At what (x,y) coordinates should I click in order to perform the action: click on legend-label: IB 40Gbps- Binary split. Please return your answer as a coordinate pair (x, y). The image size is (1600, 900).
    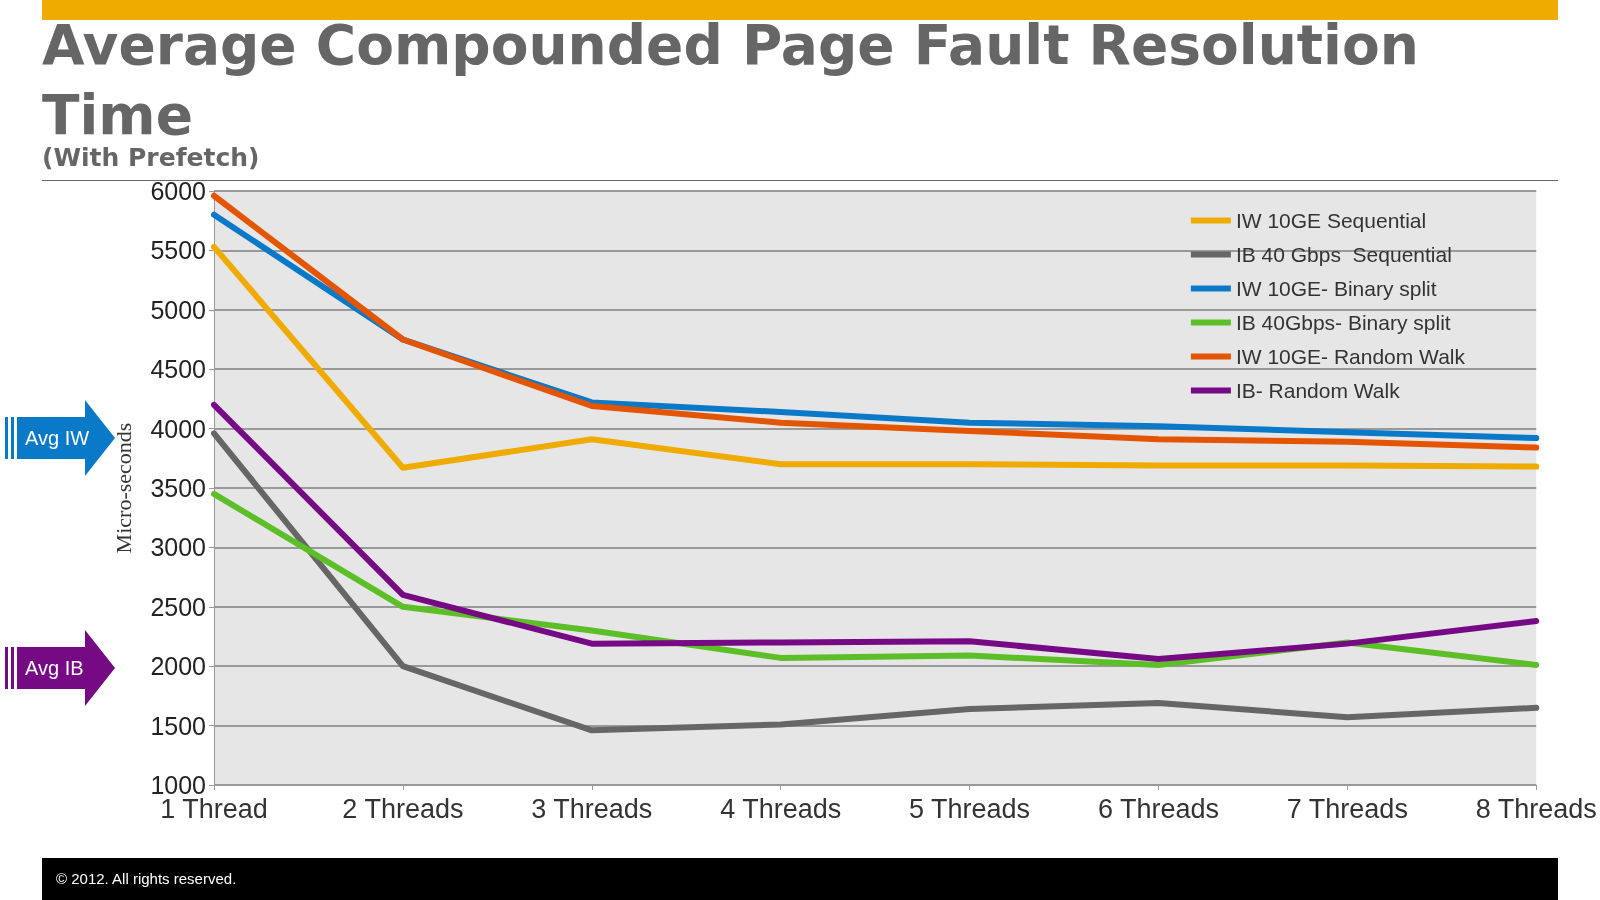
    Looking at the image, I should click on (1343, 322).